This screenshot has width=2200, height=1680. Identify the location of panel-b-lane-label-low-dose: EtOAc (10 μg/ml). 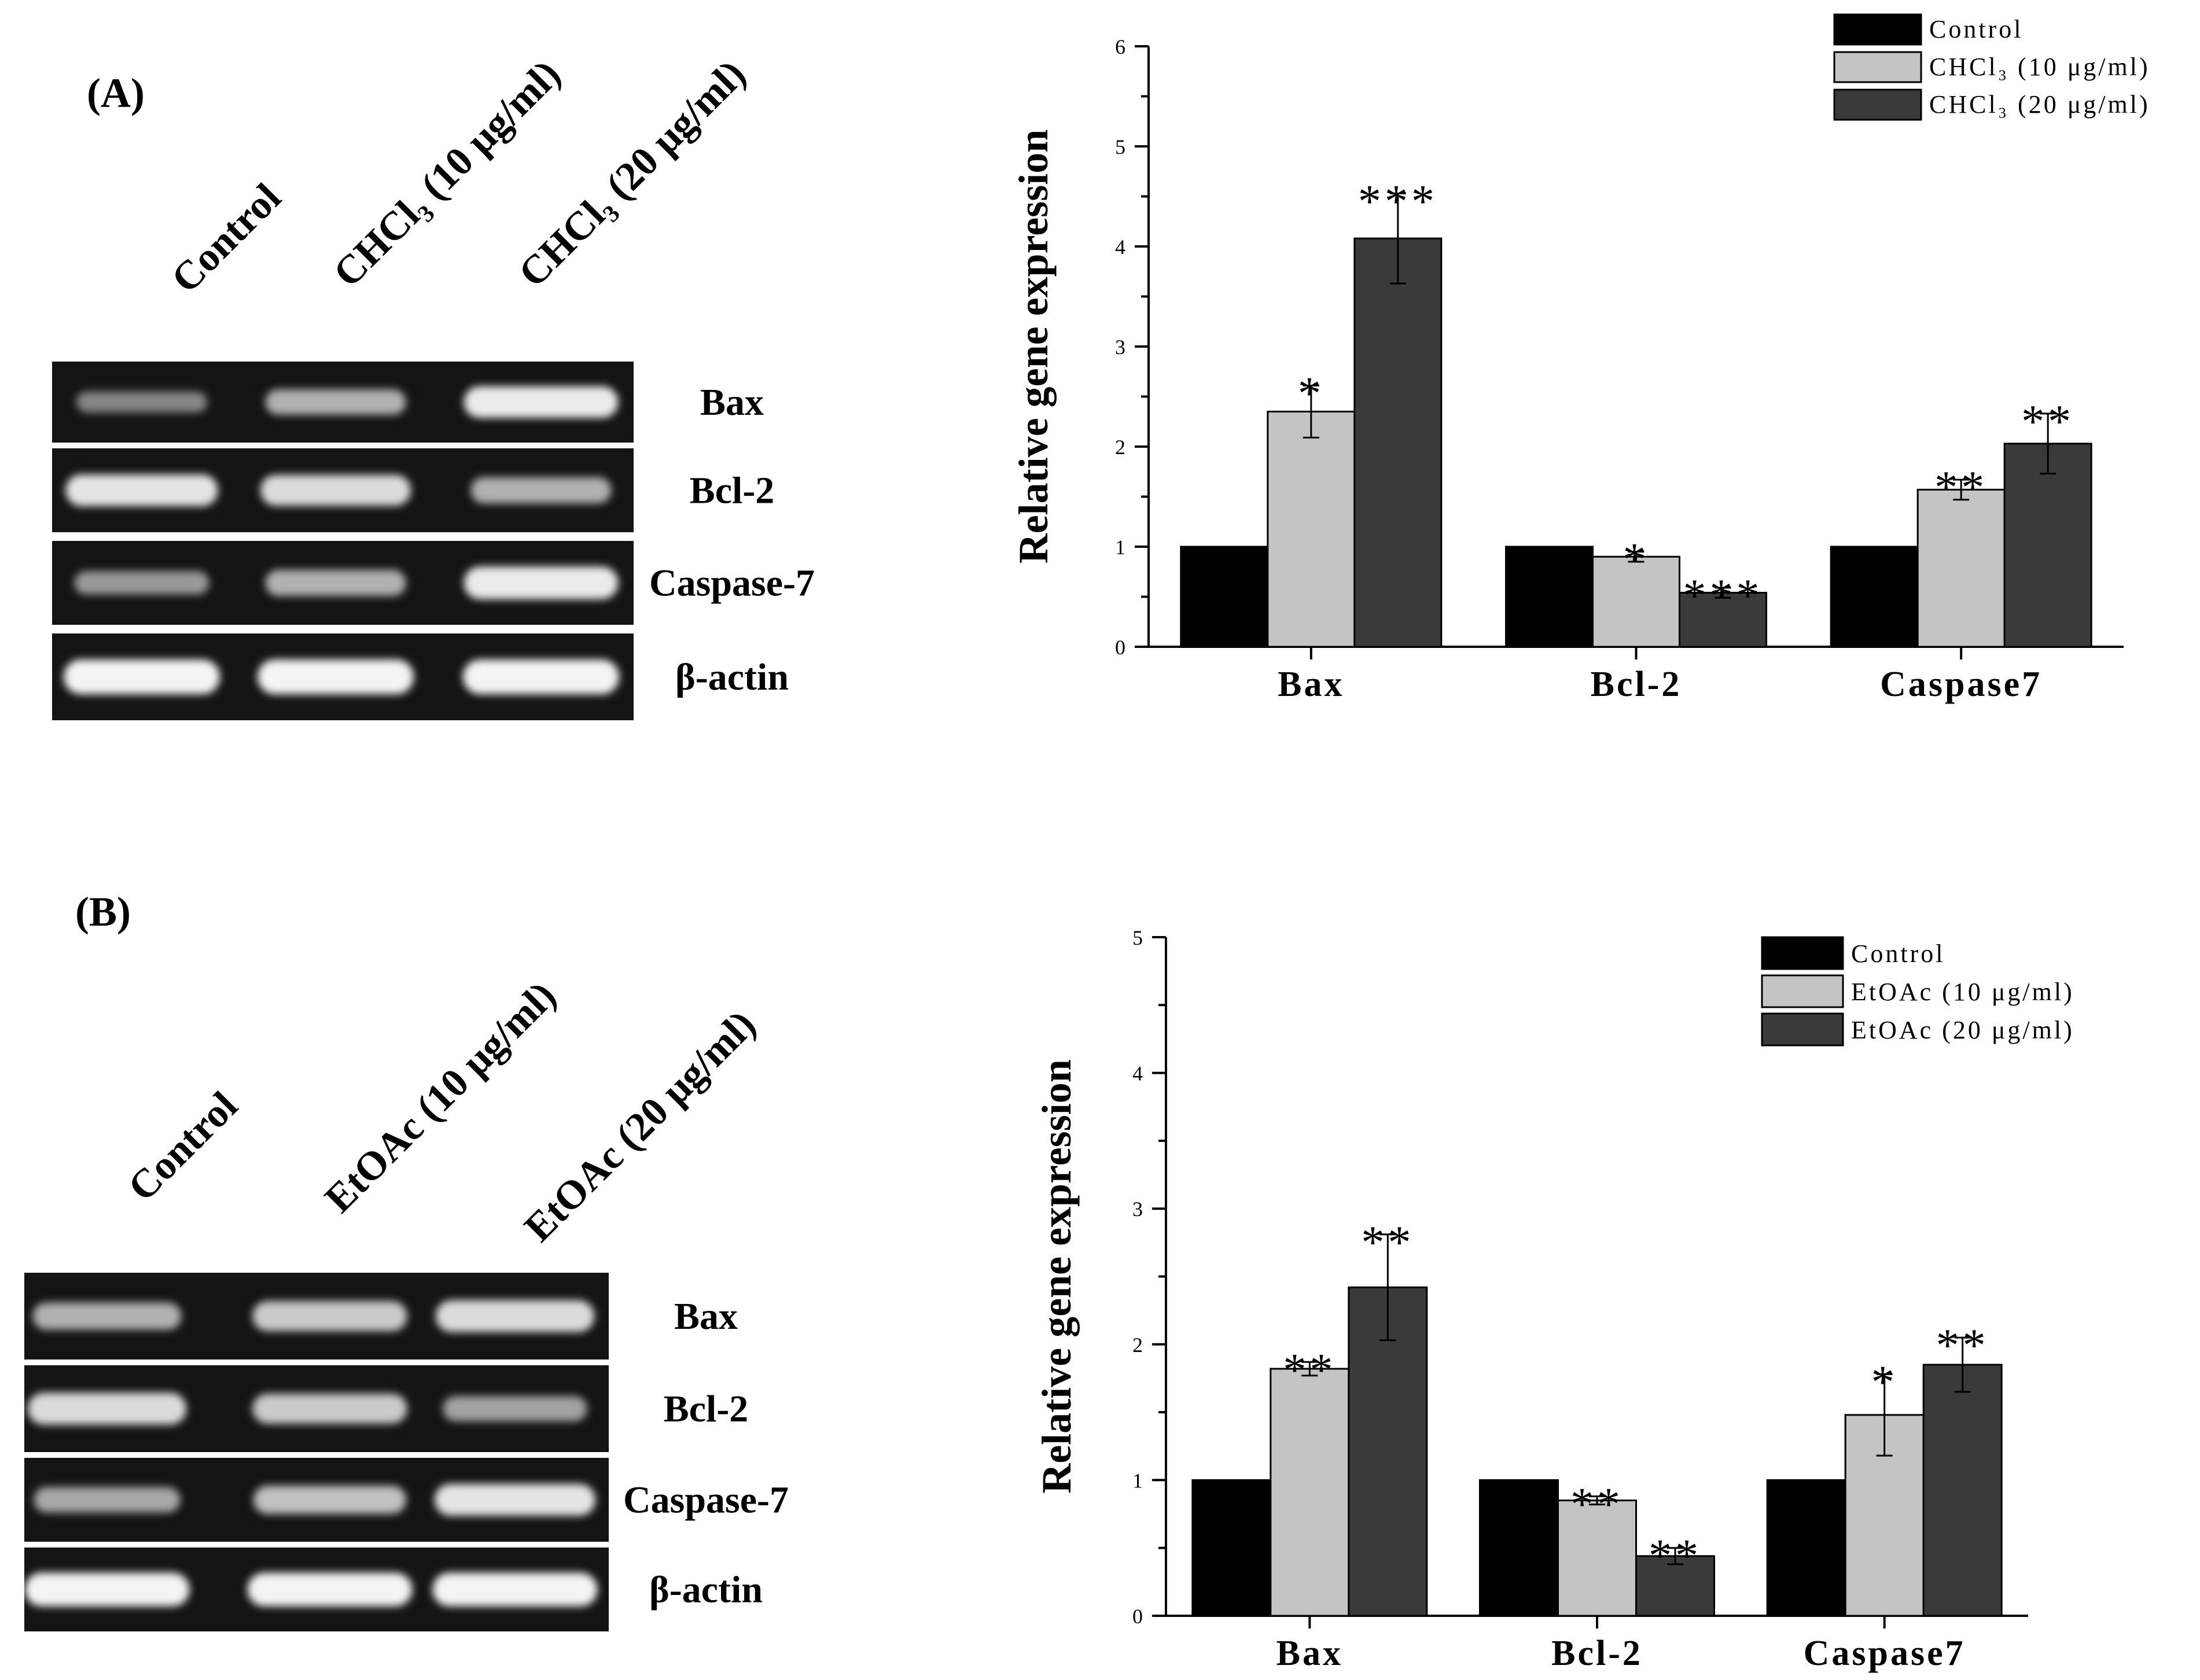
(441, 1097).